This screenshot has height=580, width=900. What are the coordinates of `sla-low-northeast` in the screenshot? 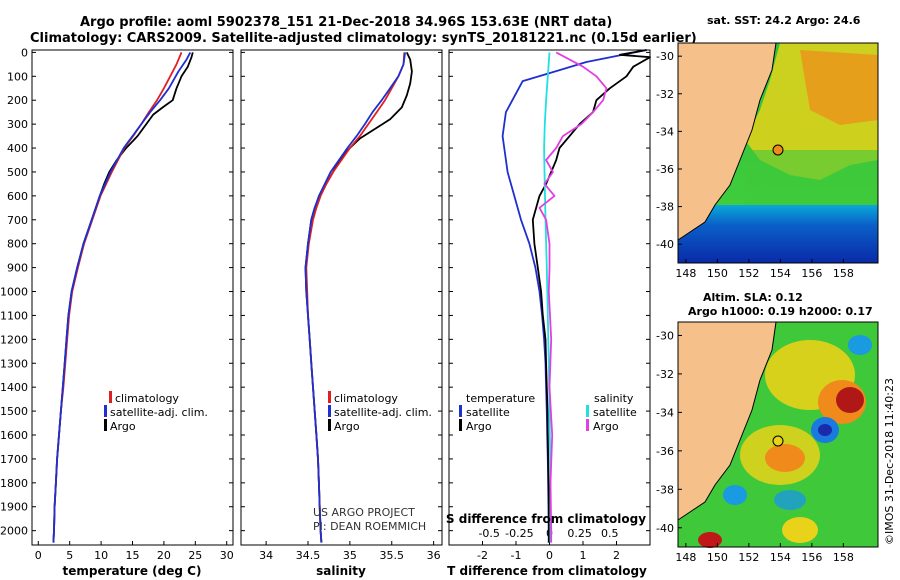 It's located at (860, 345).